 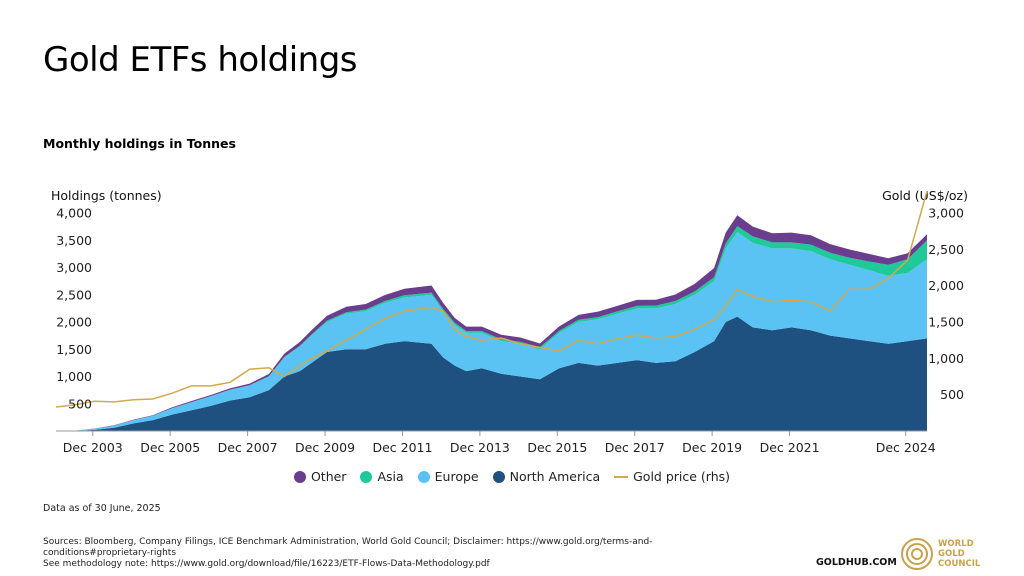 I want to click on x-tick-label: Dec 2024, so click(x=906, y=447).